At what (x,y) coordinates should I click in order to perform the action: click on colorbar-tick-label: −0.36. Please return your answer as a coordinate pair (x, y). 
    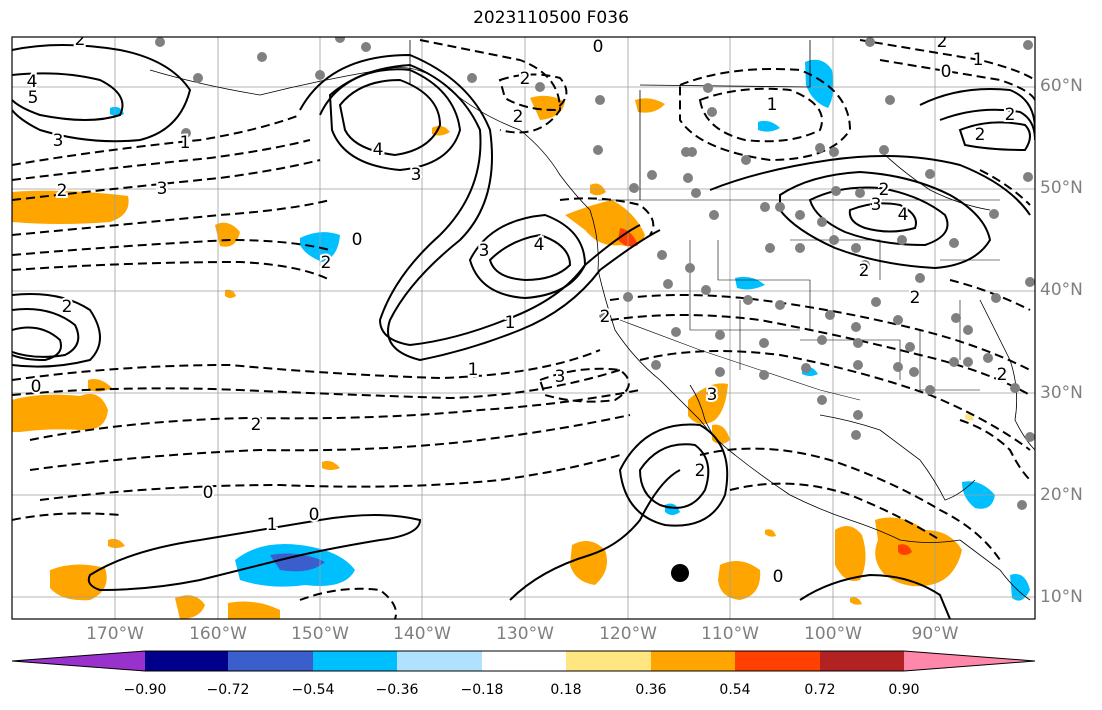
    Looking at the image, I should click on (397, 690).